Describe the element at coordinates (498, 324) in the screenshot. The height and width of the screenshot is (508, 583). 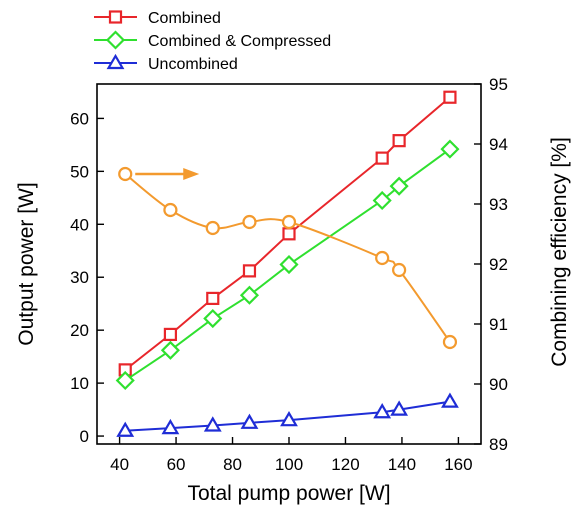
I see `y2-tick-label: 91` at that location.